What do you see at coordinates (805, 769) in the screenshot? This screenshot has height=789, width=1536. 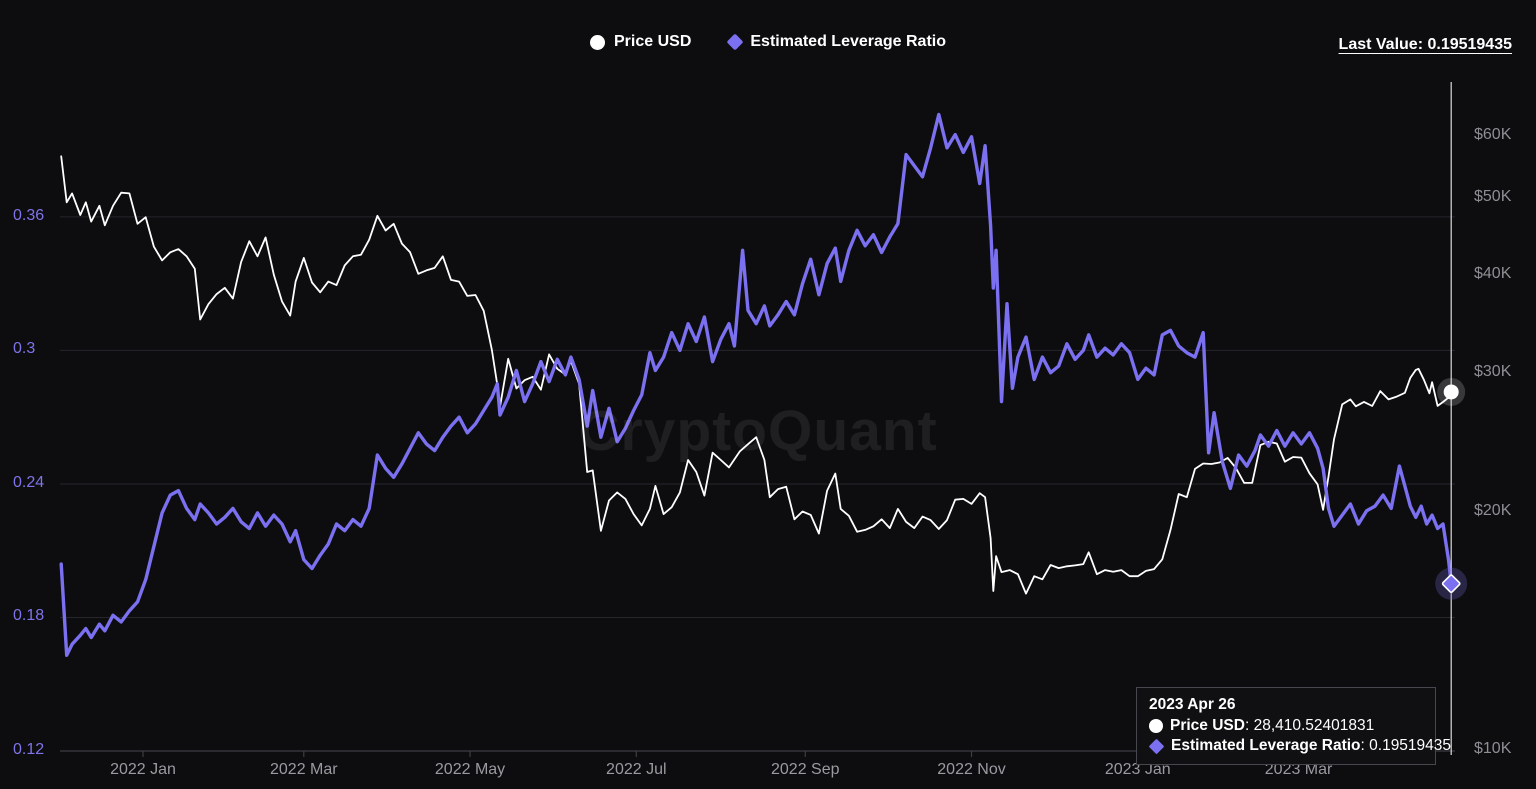 I see `x-axis-tick-label: 2022 Sep` at bounding box center [805, 769].